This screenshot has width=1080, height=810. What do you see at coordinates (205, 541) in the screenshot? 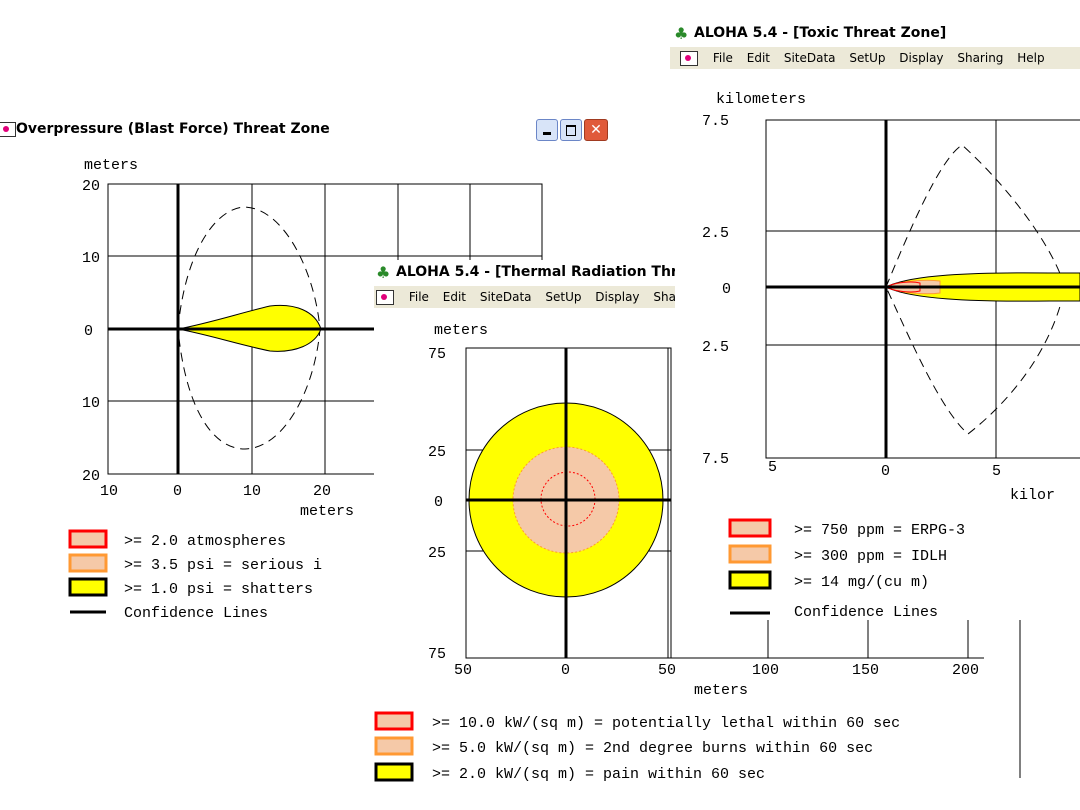
I see `blast-legend-1: >= 2.0 atmospheres` at bounding box center [205, 541].